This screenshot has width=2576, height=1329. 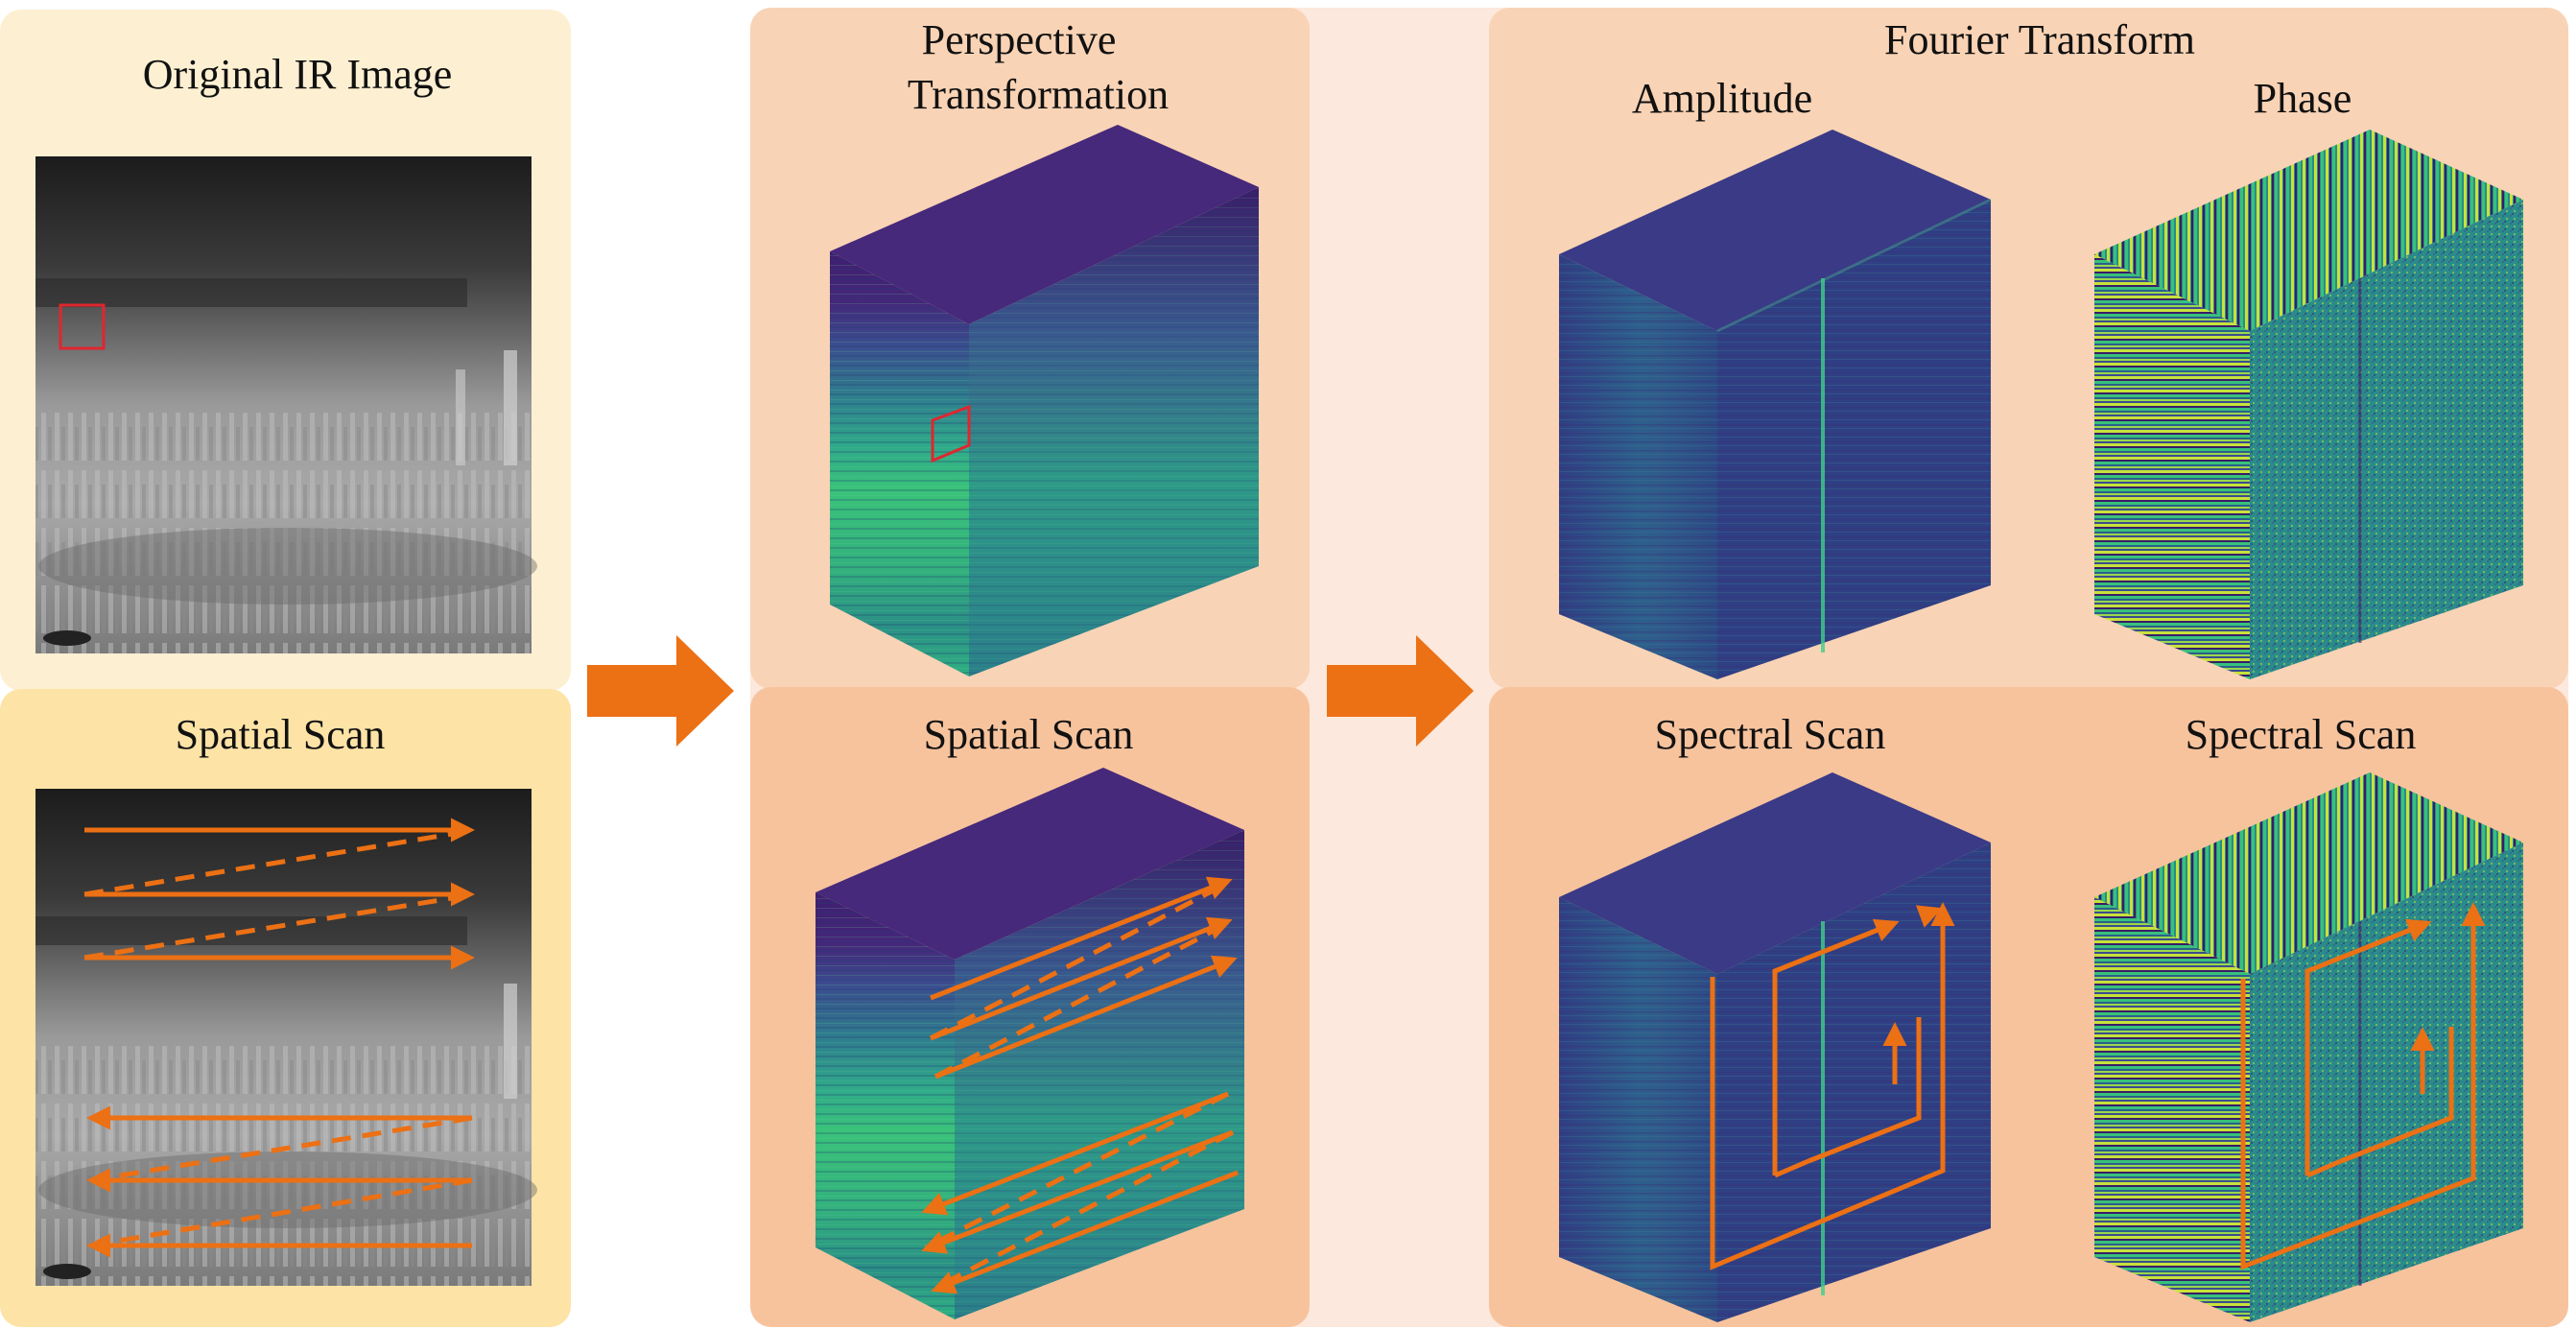 I want to click on fourier-title: Fourier Transform, so click(x=2040, y=39).